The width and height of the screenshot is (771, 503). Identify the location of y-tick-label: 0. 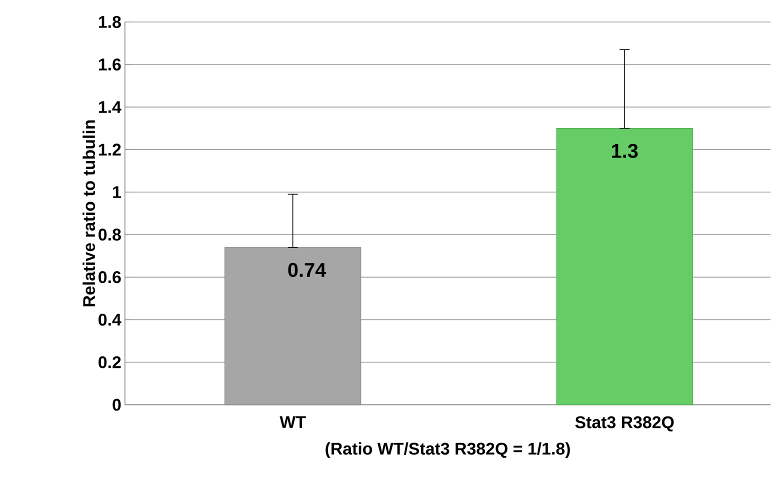
(116, 404).